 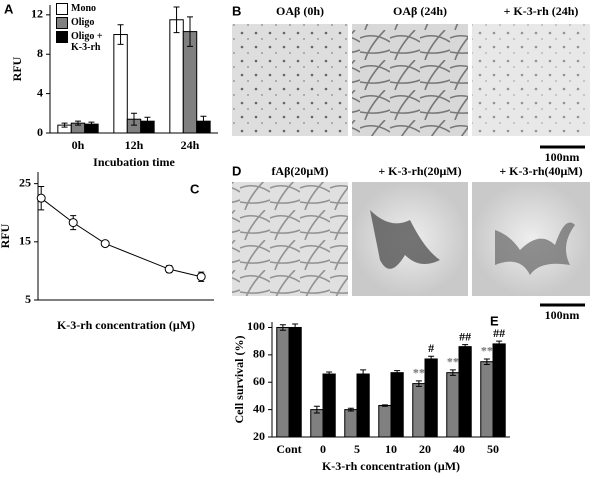 I want to click on y-tick-label: 25, so click(x=25, y=182).